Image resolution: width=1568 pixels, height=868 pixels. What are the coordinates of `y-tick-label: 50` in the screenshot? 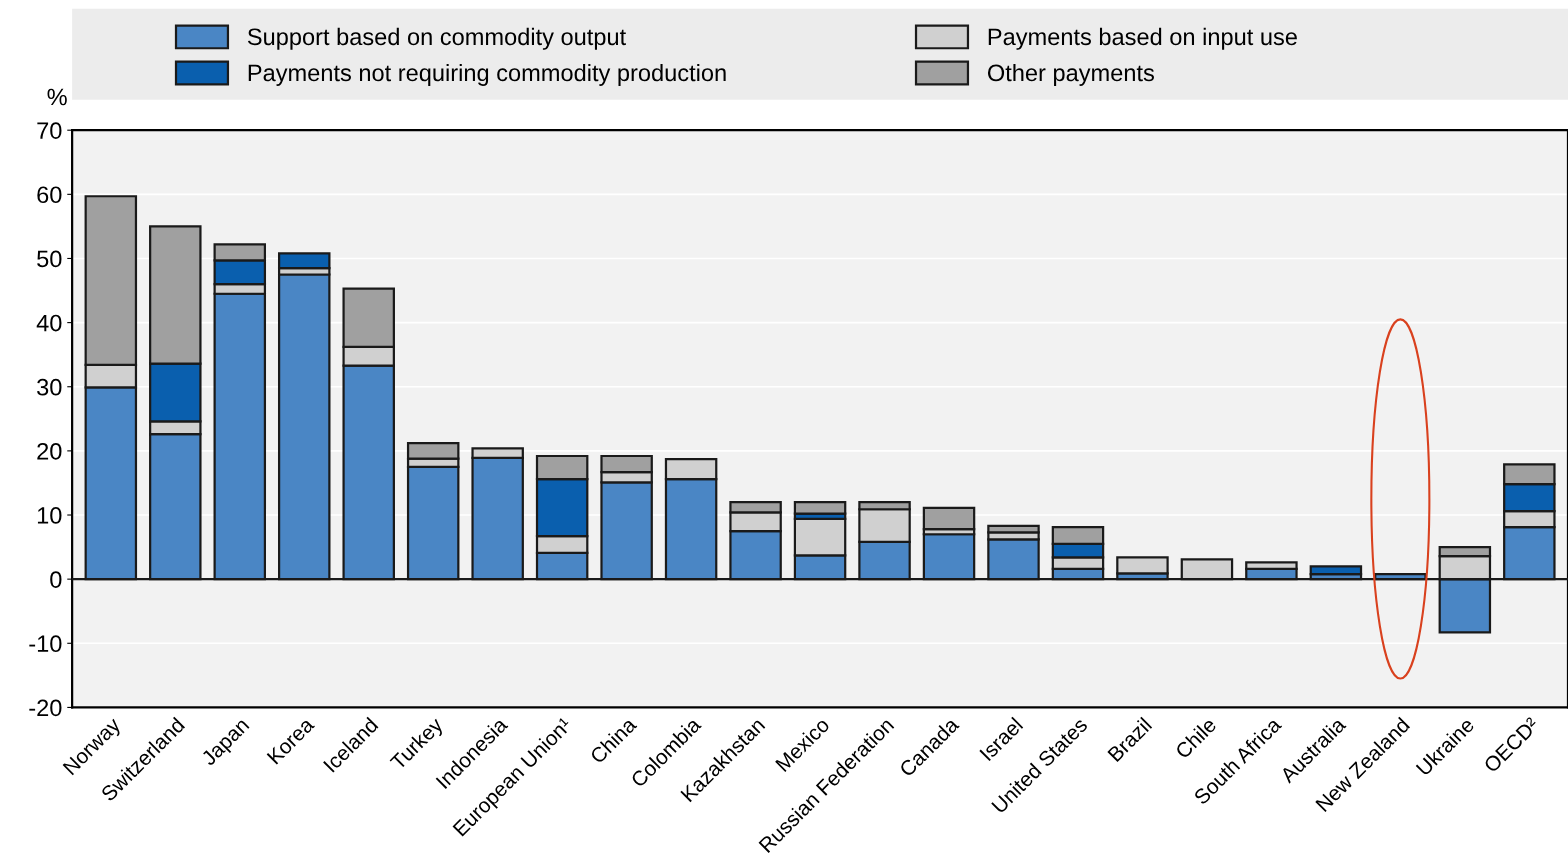 It's located at (49, 259).